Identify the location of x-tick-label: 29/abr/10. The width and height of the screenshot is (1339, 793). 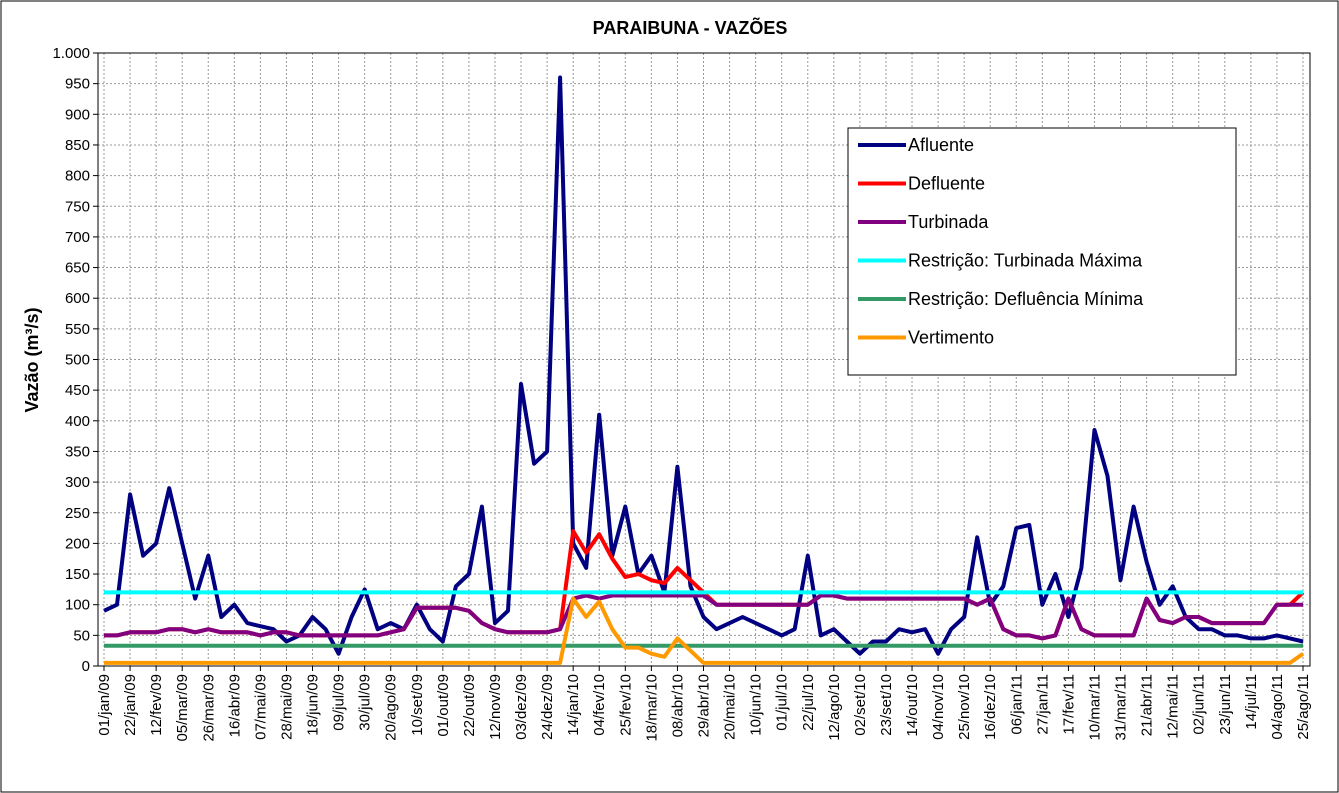
(704, 705).